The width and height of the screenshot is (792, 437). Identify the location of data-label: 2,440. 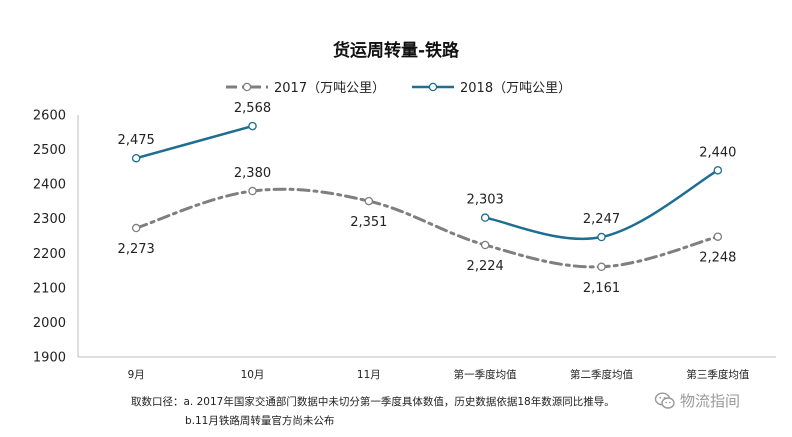
(717, 152).